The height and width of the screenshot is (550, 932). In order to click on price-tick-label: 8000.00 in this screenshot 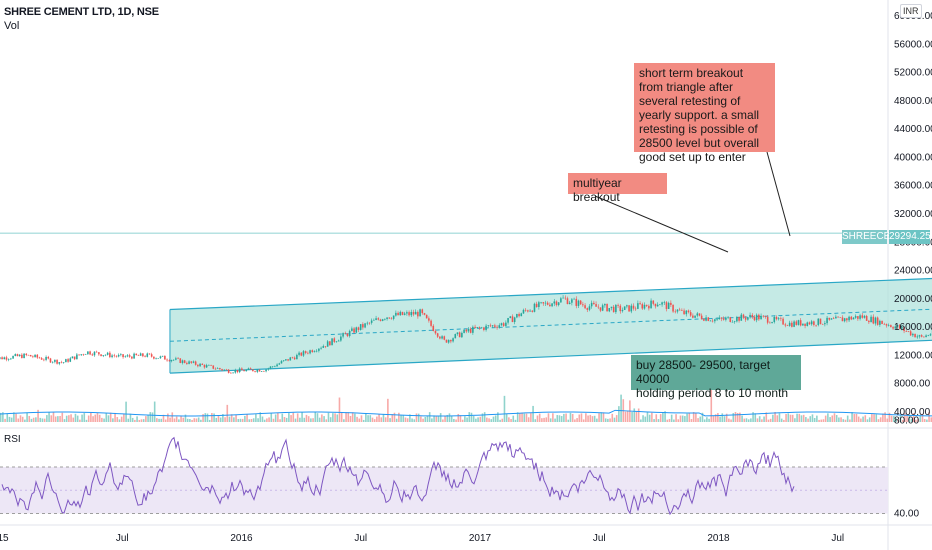, I will do `click(912, 384)`.